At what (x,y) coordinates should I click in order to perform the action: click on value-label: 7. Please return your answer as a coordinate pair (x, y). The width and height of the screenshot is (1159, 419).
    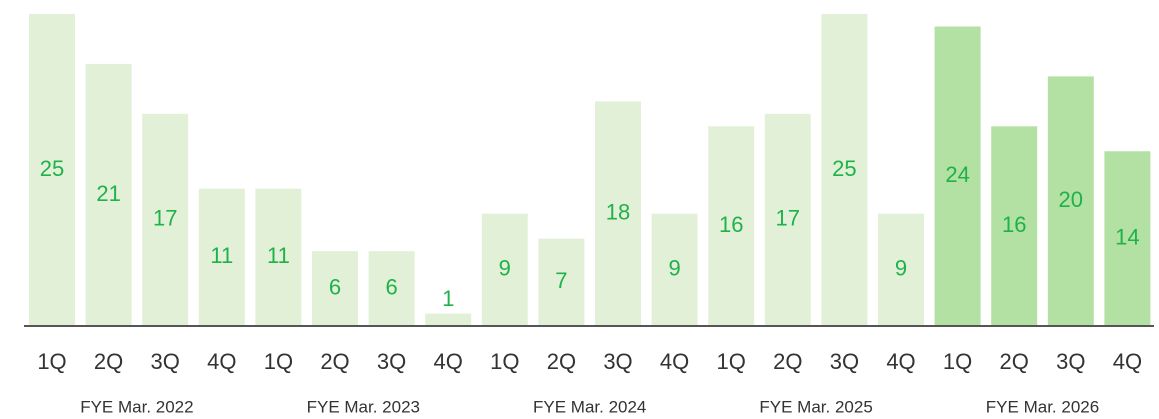
    Looking at the image, I should click on (561, 280).